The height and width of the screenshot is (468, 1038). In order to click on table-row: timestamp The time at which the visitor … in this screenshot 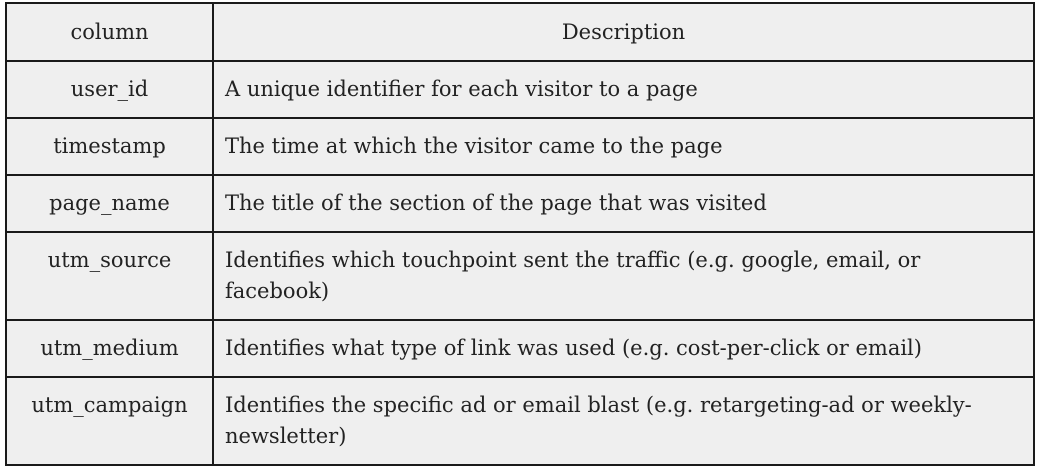, I will do `click(520, 146)`.